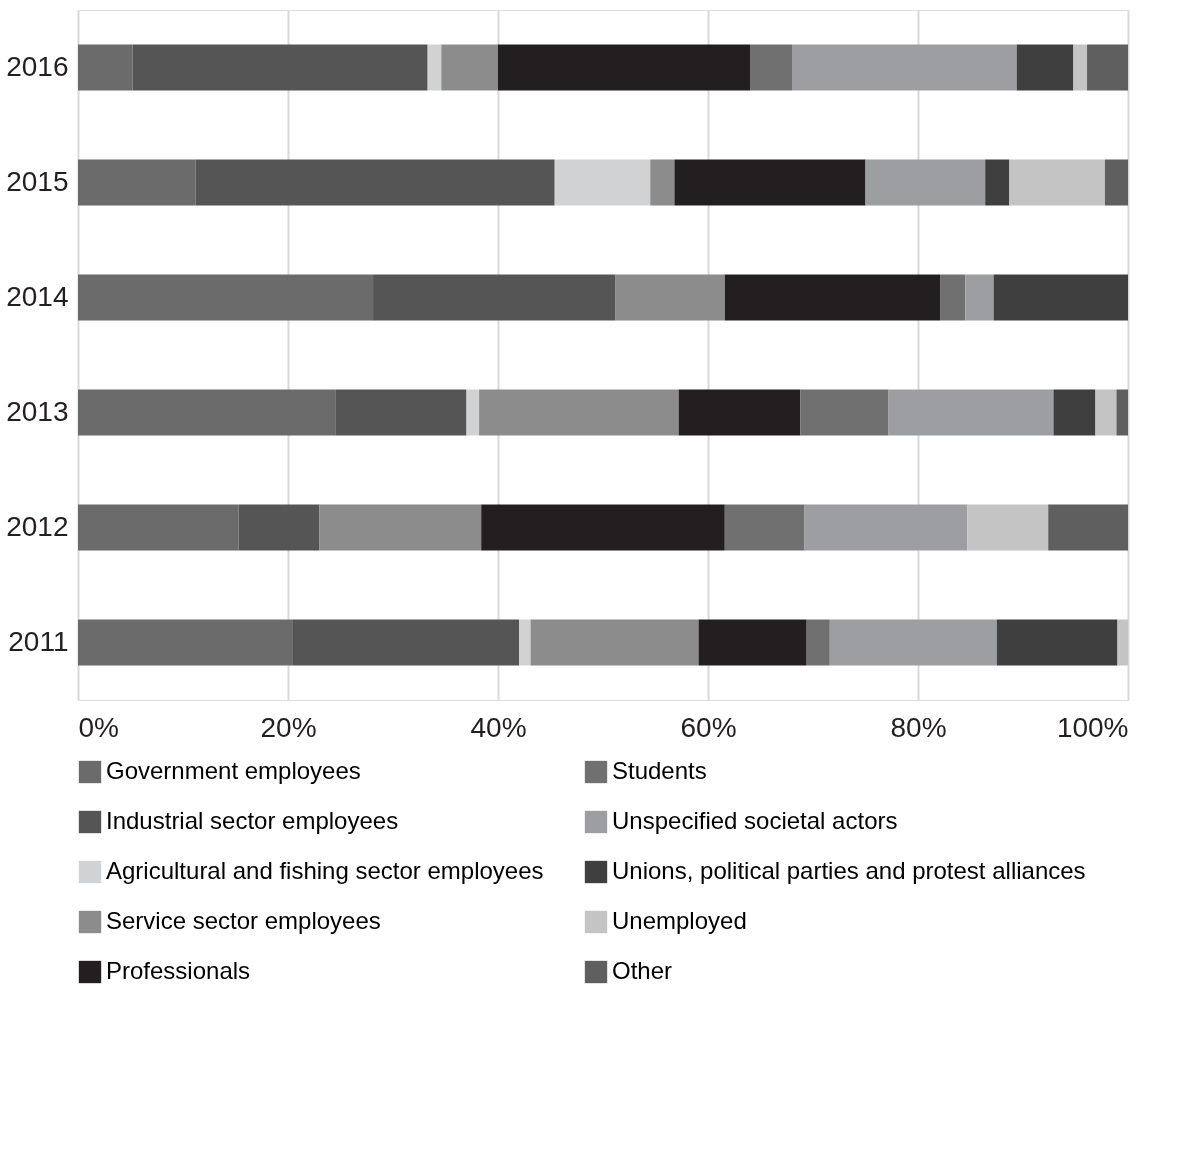 The width and height of the screenshot is (1192, 1162). Describe the element at coordinates (918, 727) in the screenshot. I see `x-tick-label: 80%` at that location.